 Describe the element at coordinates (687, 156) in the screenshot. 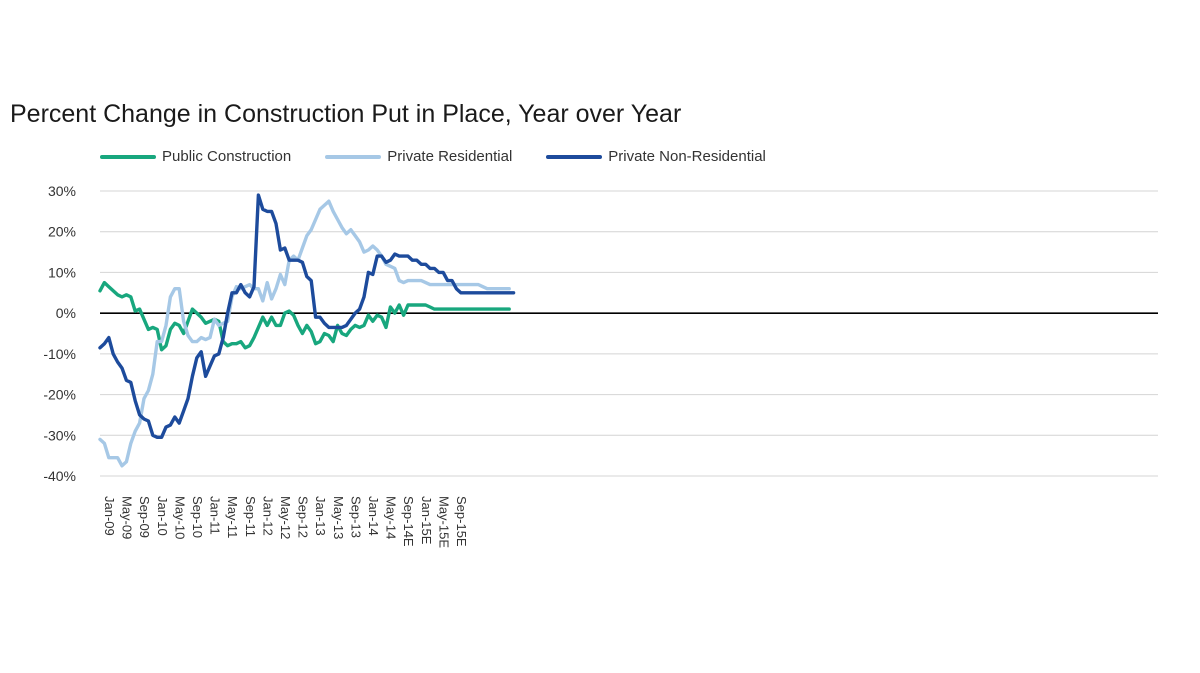

I see `legend-label-private-non-residential: Private Non-Residential` at that location.